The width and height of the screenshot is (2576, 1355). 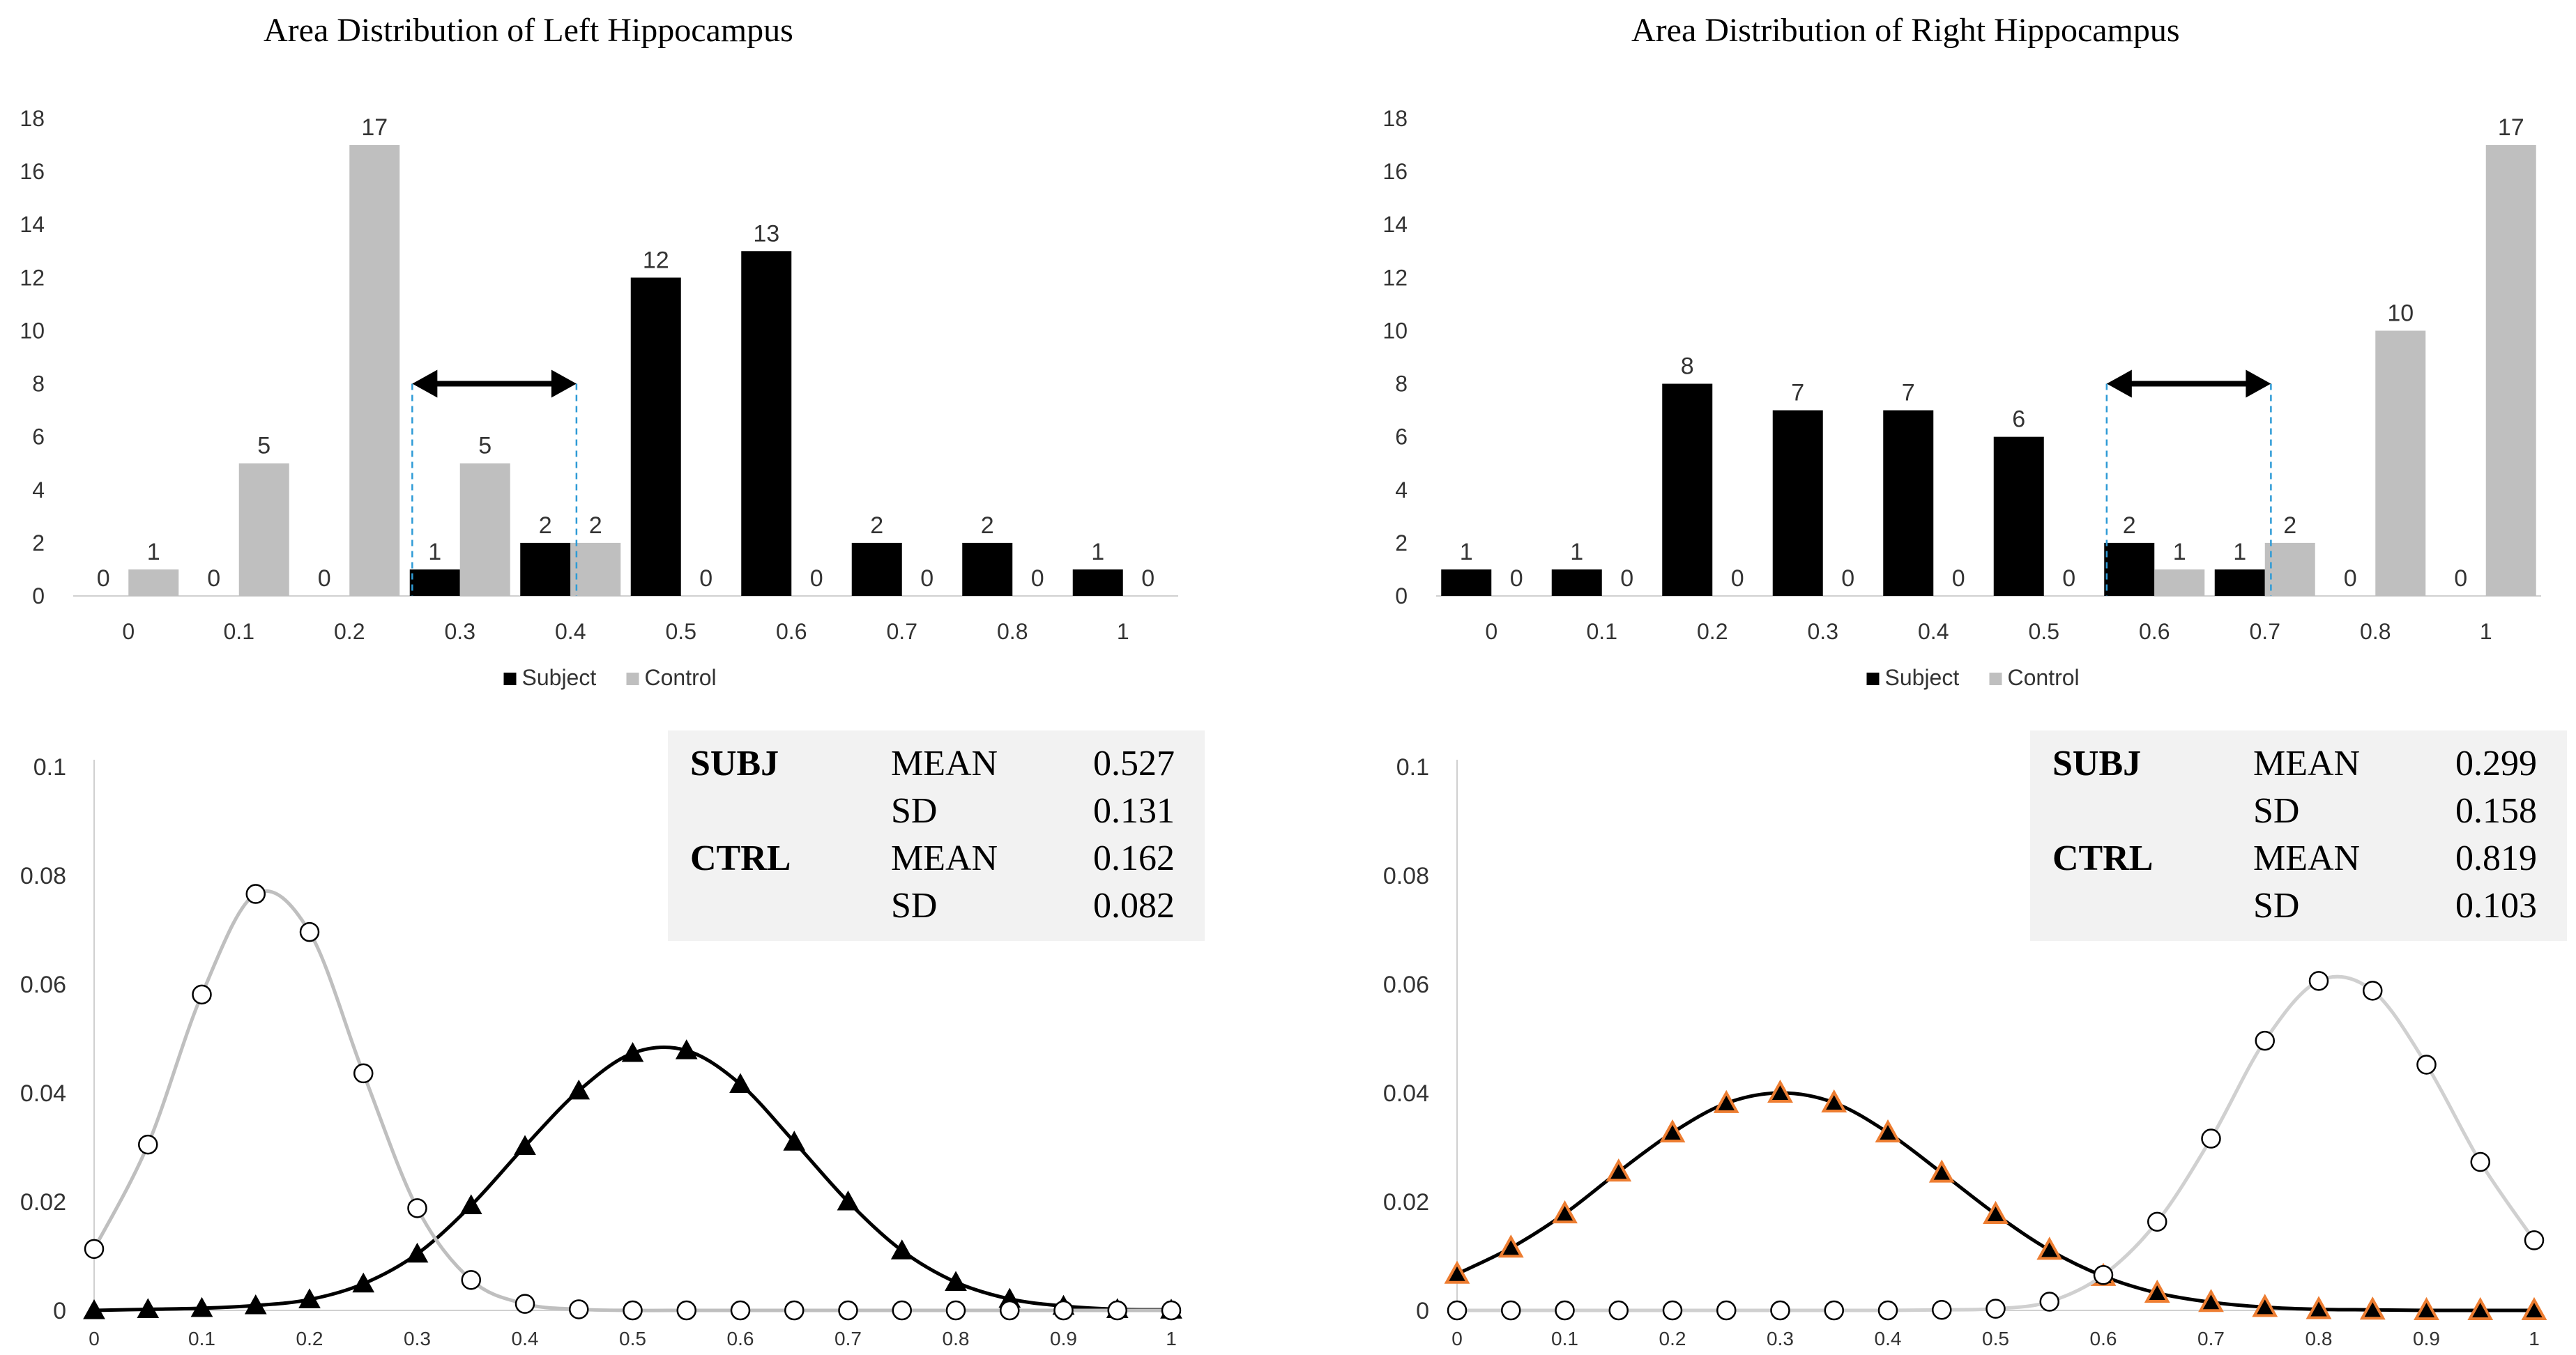 I want to click on y-tick-label: 10, so click(x=33, y=330).